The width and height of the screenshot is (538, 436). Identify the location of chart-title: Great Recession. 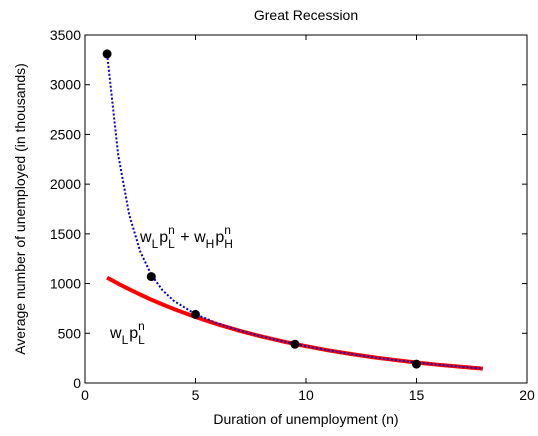
(306, 15).